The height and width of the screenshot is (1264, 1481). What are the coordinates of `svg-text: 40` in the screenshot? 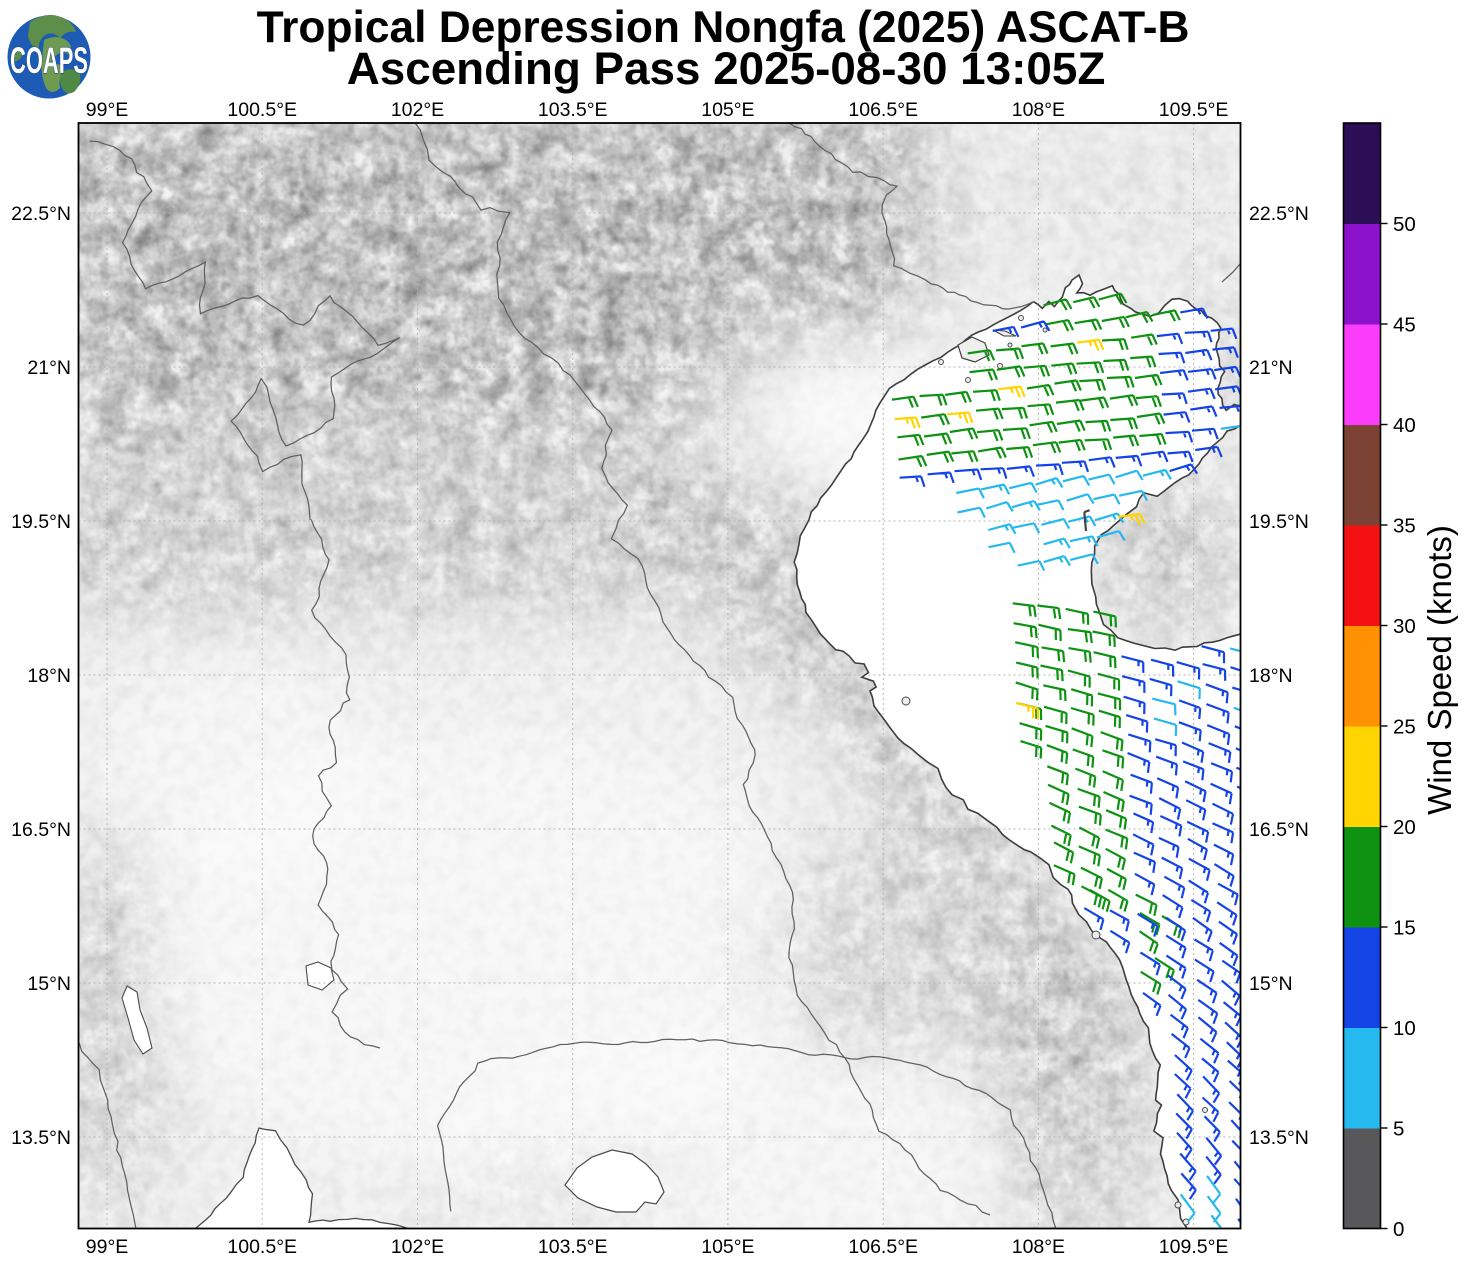 It's located at (1404, 425).